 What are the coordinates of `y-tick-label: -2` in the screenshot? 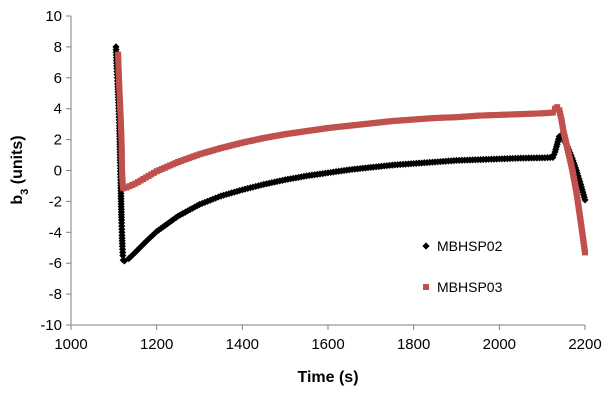 It's located at (55, 201).